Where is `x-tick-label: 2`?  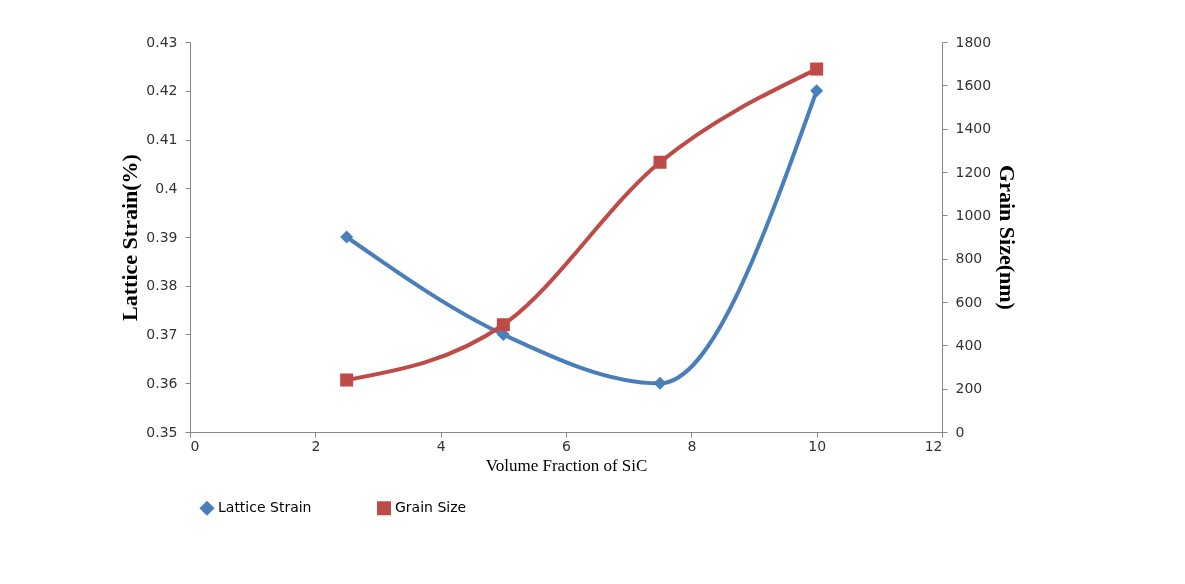
x-tick-label: 2 is located at coordinates (316, 445).